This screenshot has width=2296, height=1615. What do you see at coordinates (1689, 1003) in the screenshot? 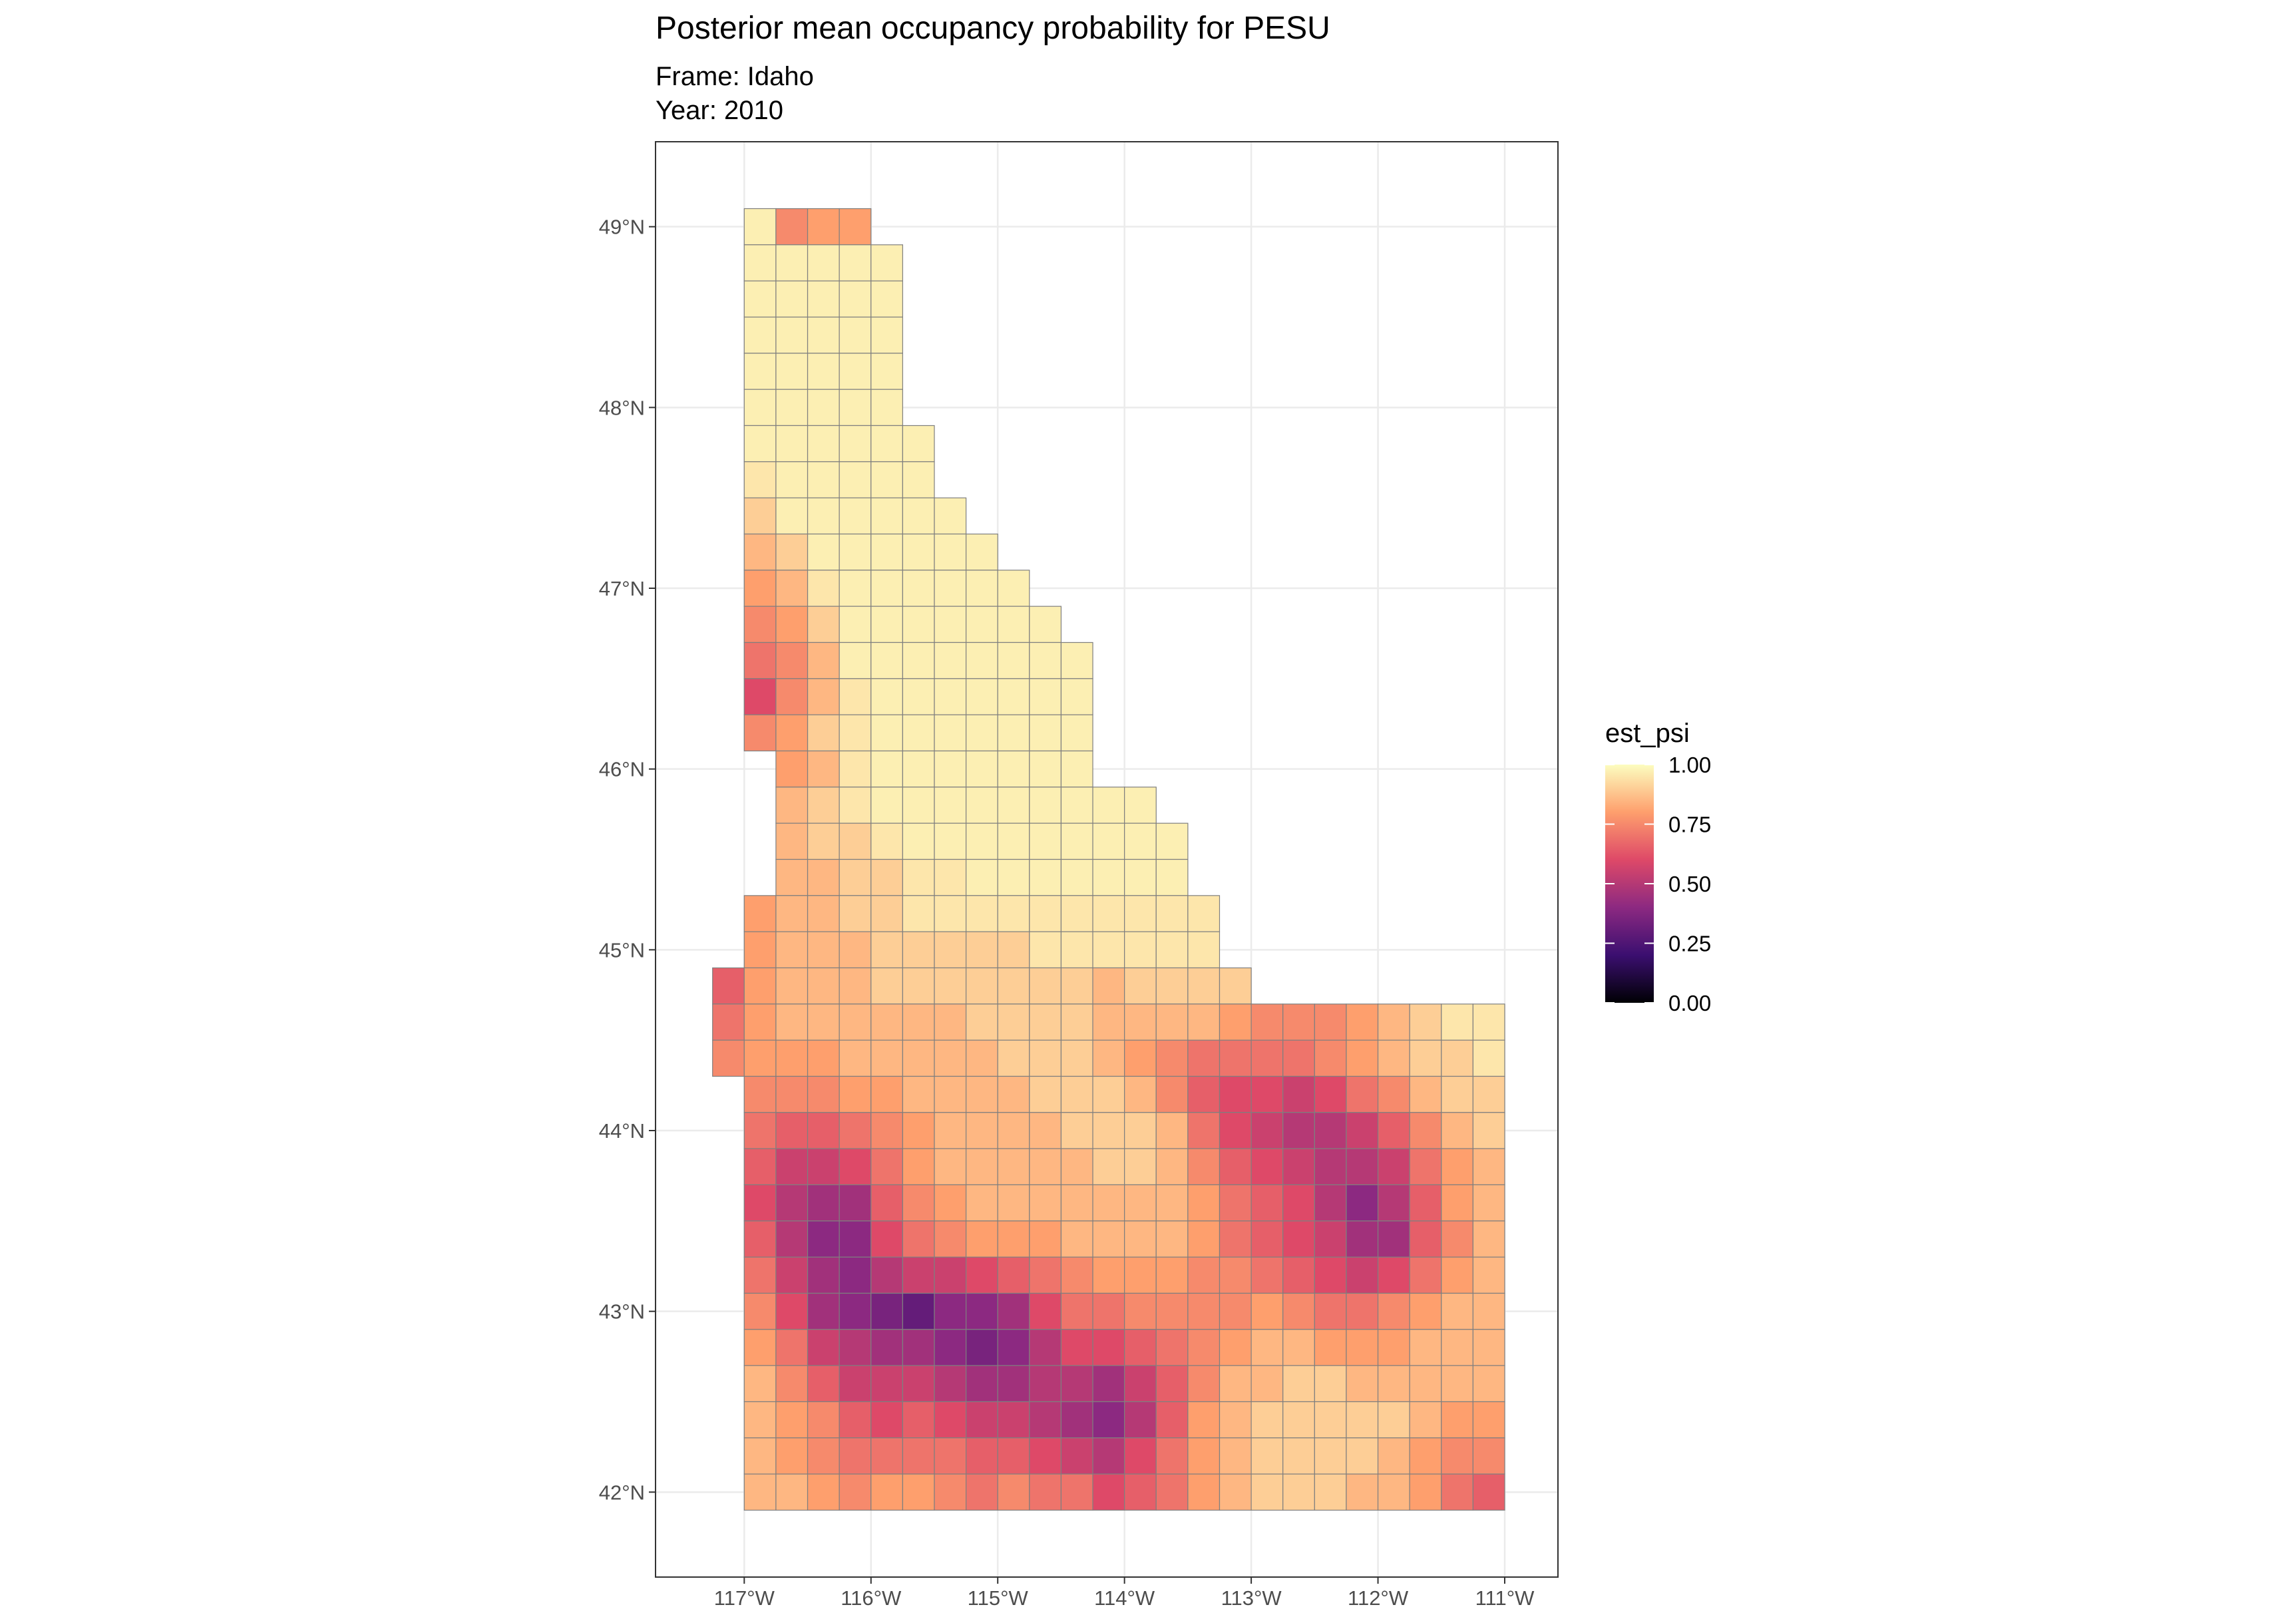
I see `legend-label: 0.00` at bounding box center [1689, 1003].